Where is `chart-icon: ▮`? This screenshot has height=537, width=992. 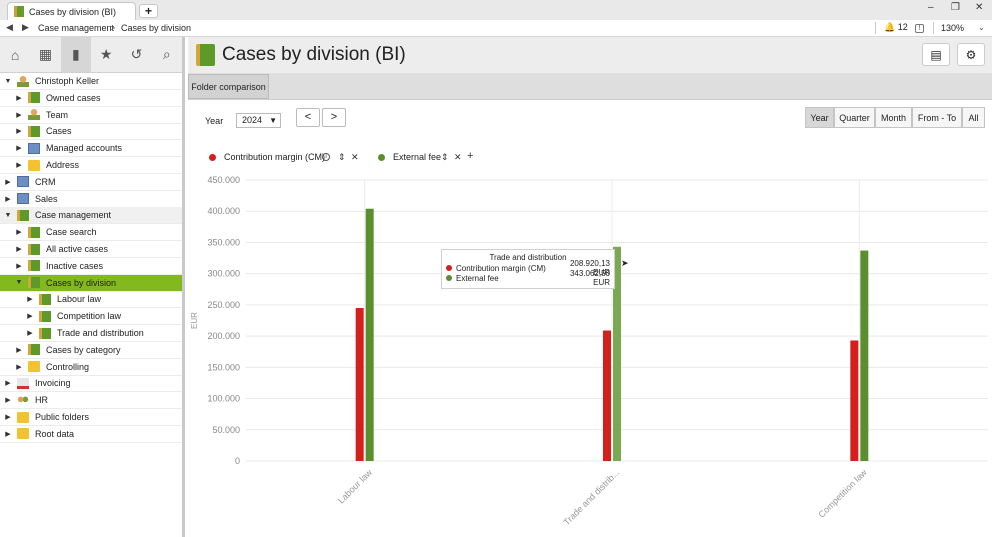 chart-icon: ▮ is located at coordinates (75, 54).